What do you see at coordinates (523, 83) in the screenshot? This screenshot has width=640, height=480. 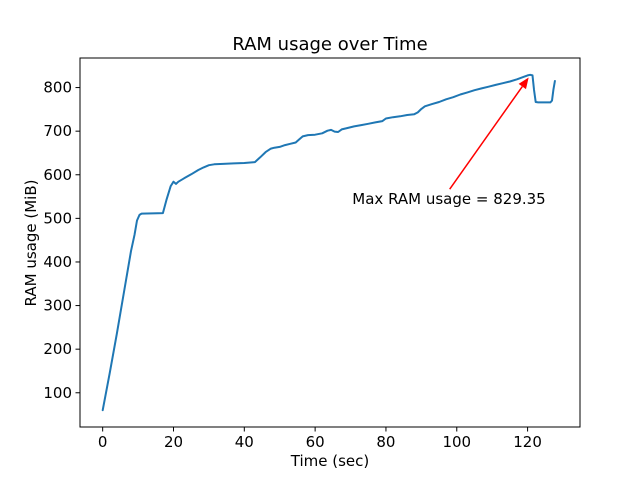 I see `annotation-arrowhead-icon` at bounding box center [523, 83].